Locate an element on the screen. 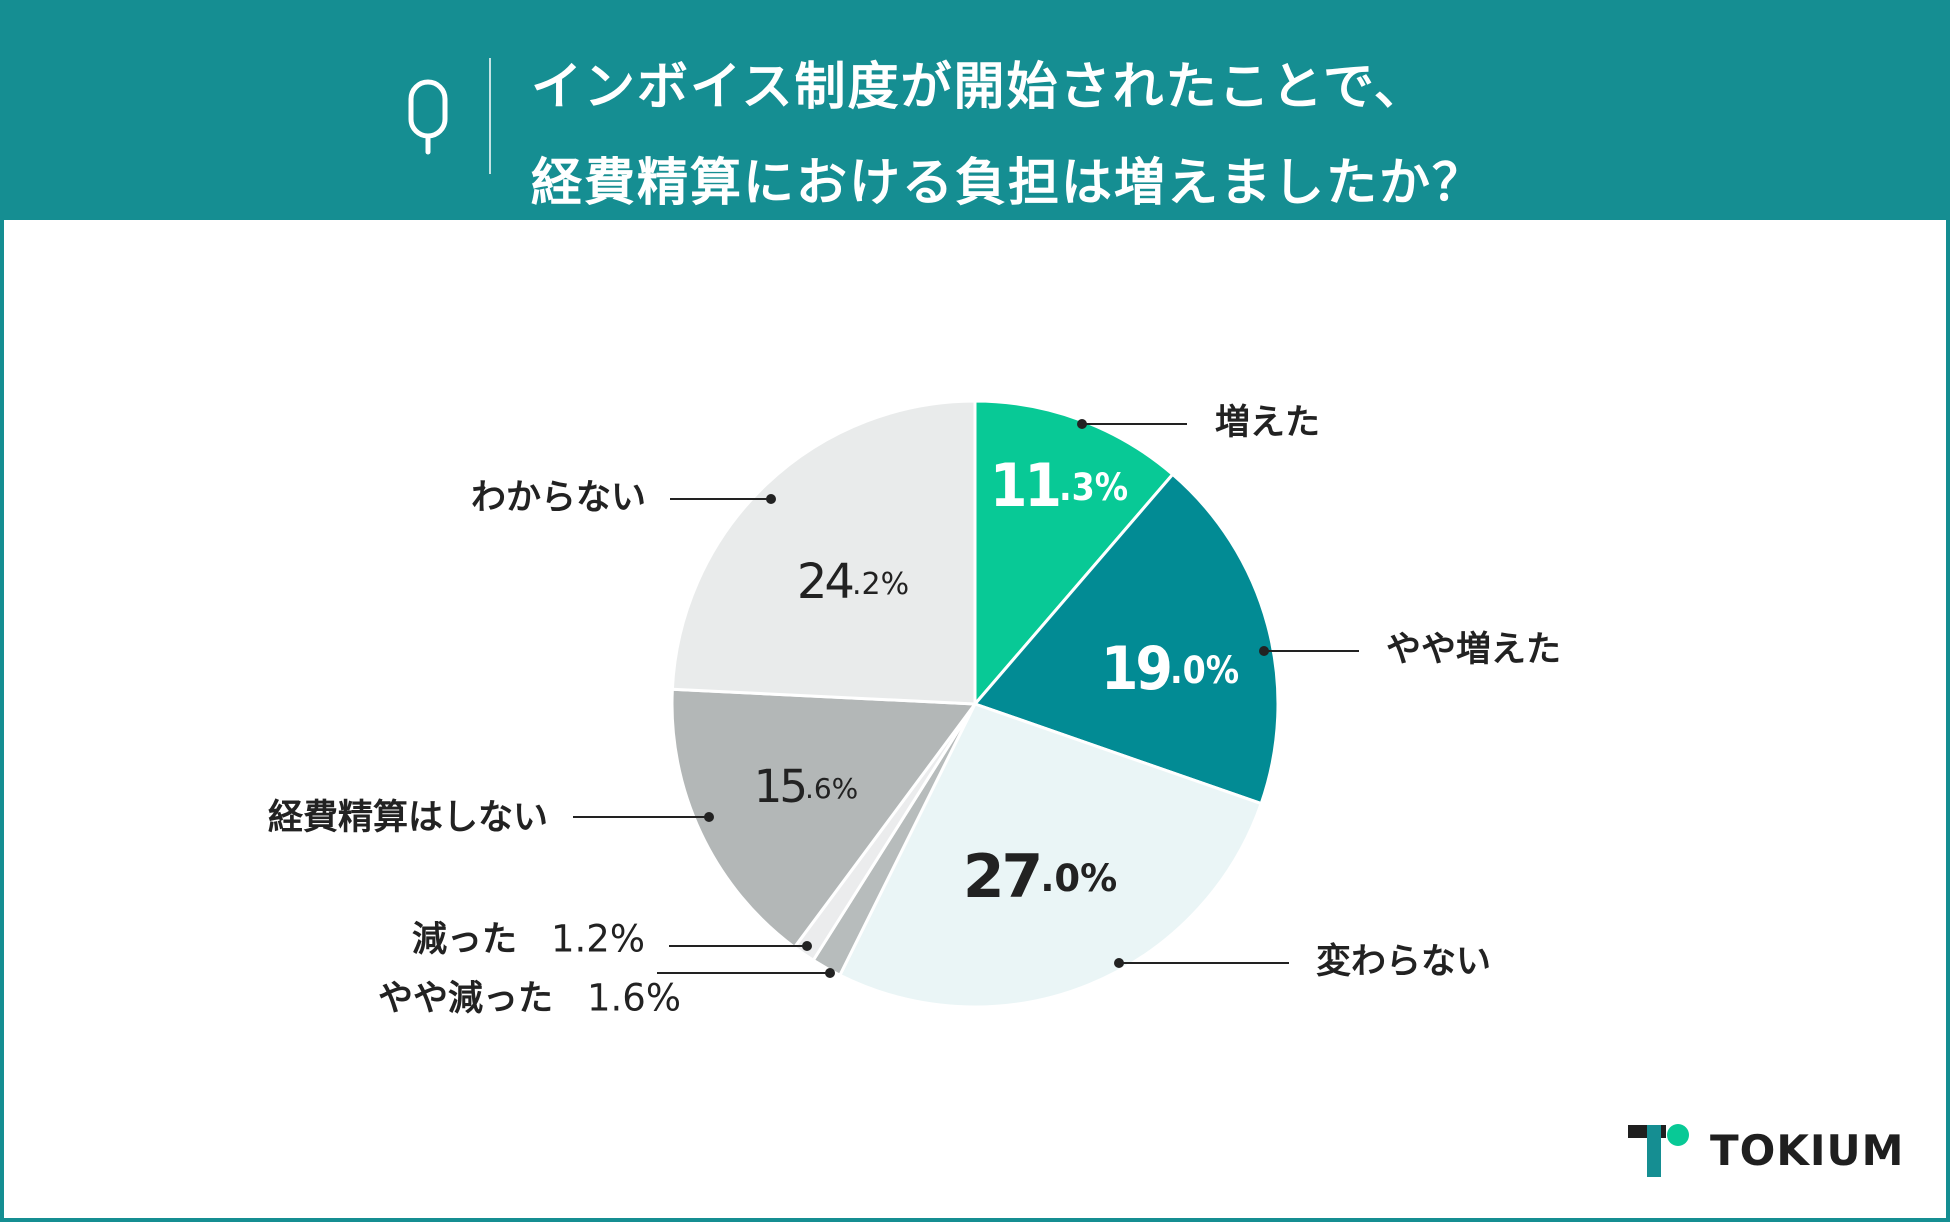  slice-label: 経費精算はしない is located at coordinates (408, 818).